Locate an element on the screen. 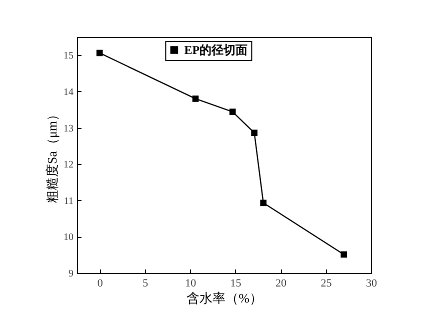  y-tick-label: 12 is located at coordinates (69, 165).